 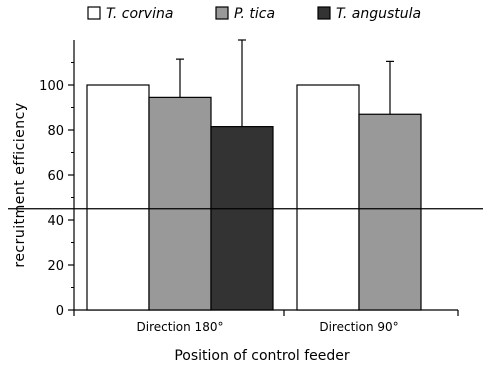 What do you see at coordinates (180, 327) in the screenshot?
I see `category-label: Direction 180°` at bounding box center [180, 327].